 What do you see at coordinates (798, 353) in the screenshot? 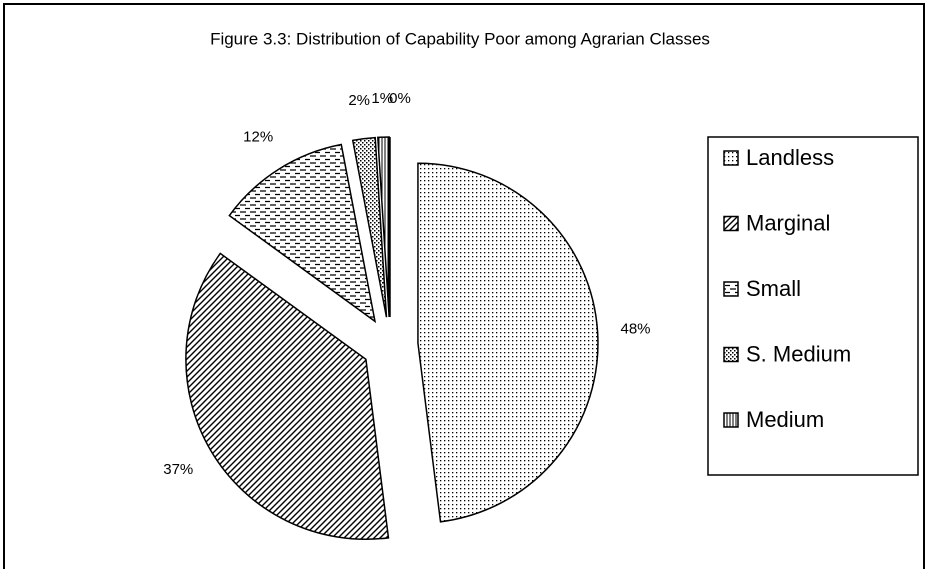
I see `legend-label: S. Medium` at bounding box center [798, 353].